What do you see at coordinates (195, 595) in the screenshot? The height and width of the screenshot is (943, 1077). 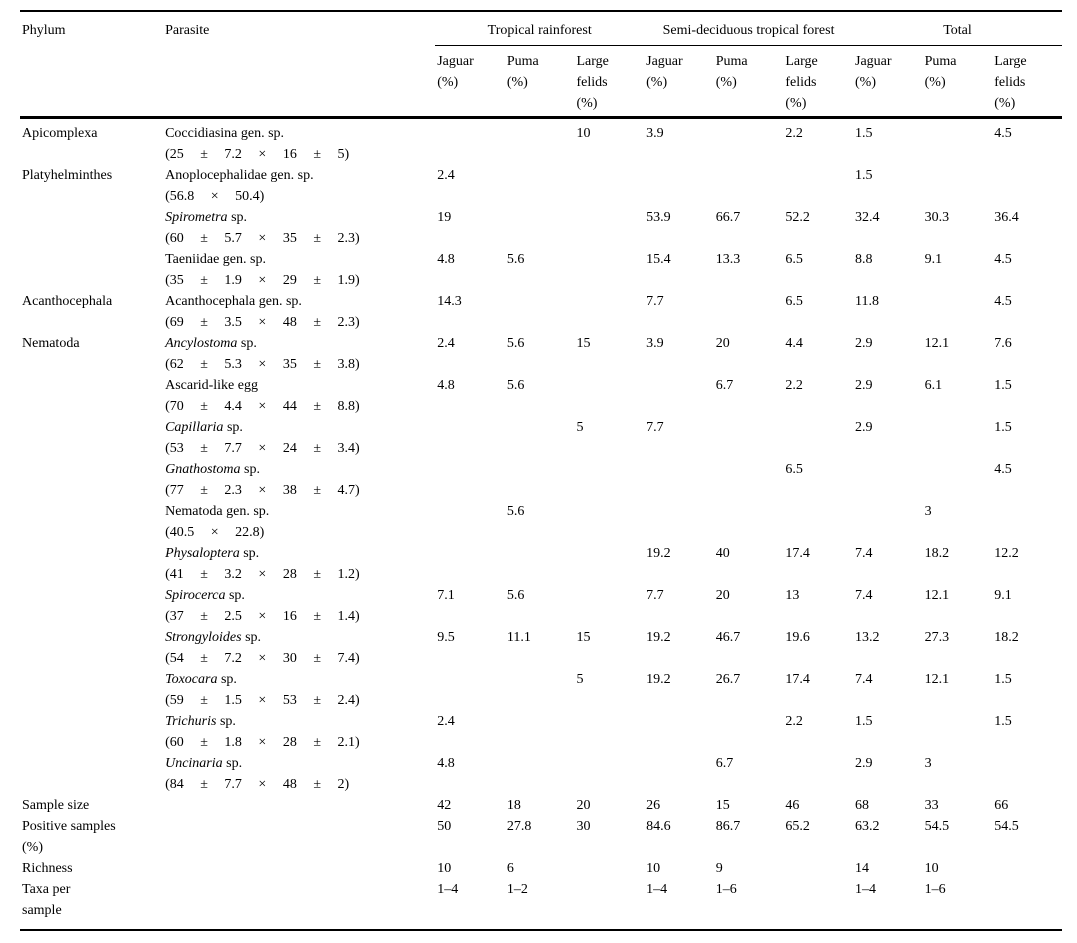 I see `parasite-genus: Spirocerca` at bounding box center [195, 595].